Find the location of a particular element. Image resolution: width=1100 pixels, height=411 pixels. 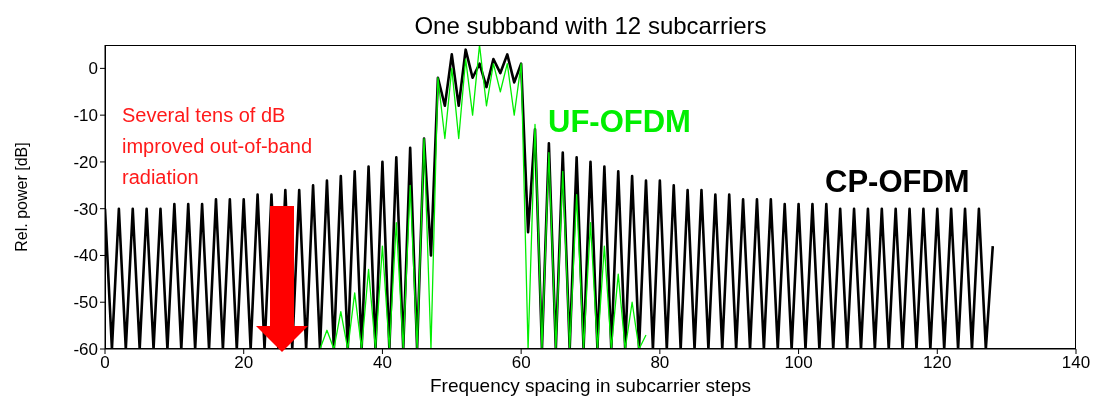

y-axis-title: Rel. power [dB] is located at coordinates (22, 197).